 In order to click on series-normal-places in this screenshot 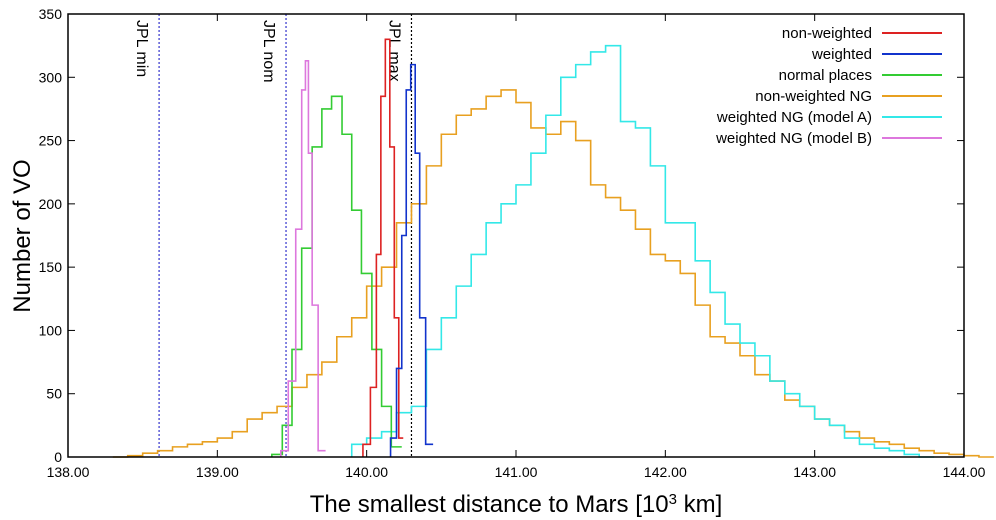, I will do `click(336, 276)`.